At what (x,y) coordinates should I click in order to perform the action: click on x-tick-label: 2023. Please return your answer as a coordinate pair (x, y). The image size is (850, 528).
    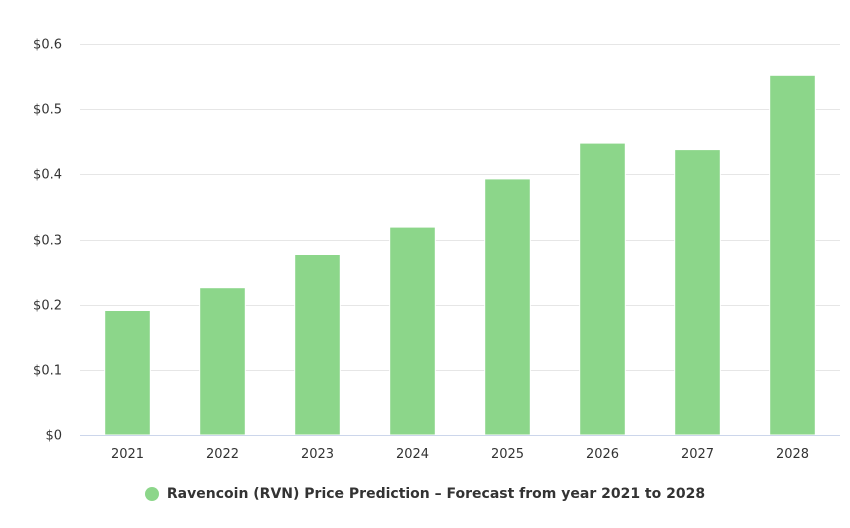
    Looking at the image, I should click on (317, 454).